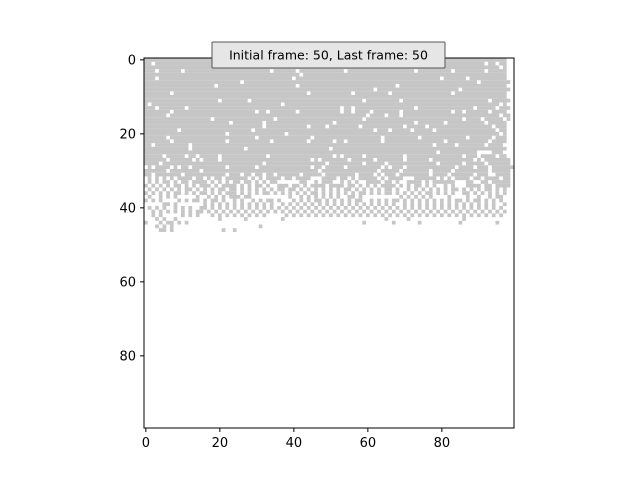 The width and height of the screenshot is (640, 480). What do you see at coordinates (442, 443) in the screenshot?
I see `x-tick-label: 80` at bounding box center [442, 443].